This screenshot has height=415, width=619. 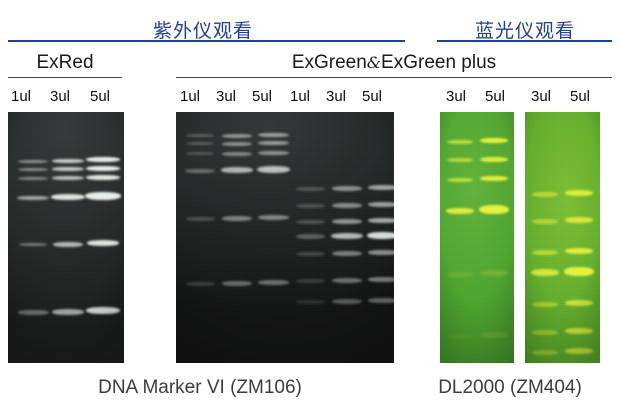 I want to click on dye-label-exgreen: ExGreen, so click(x=329, y=62).